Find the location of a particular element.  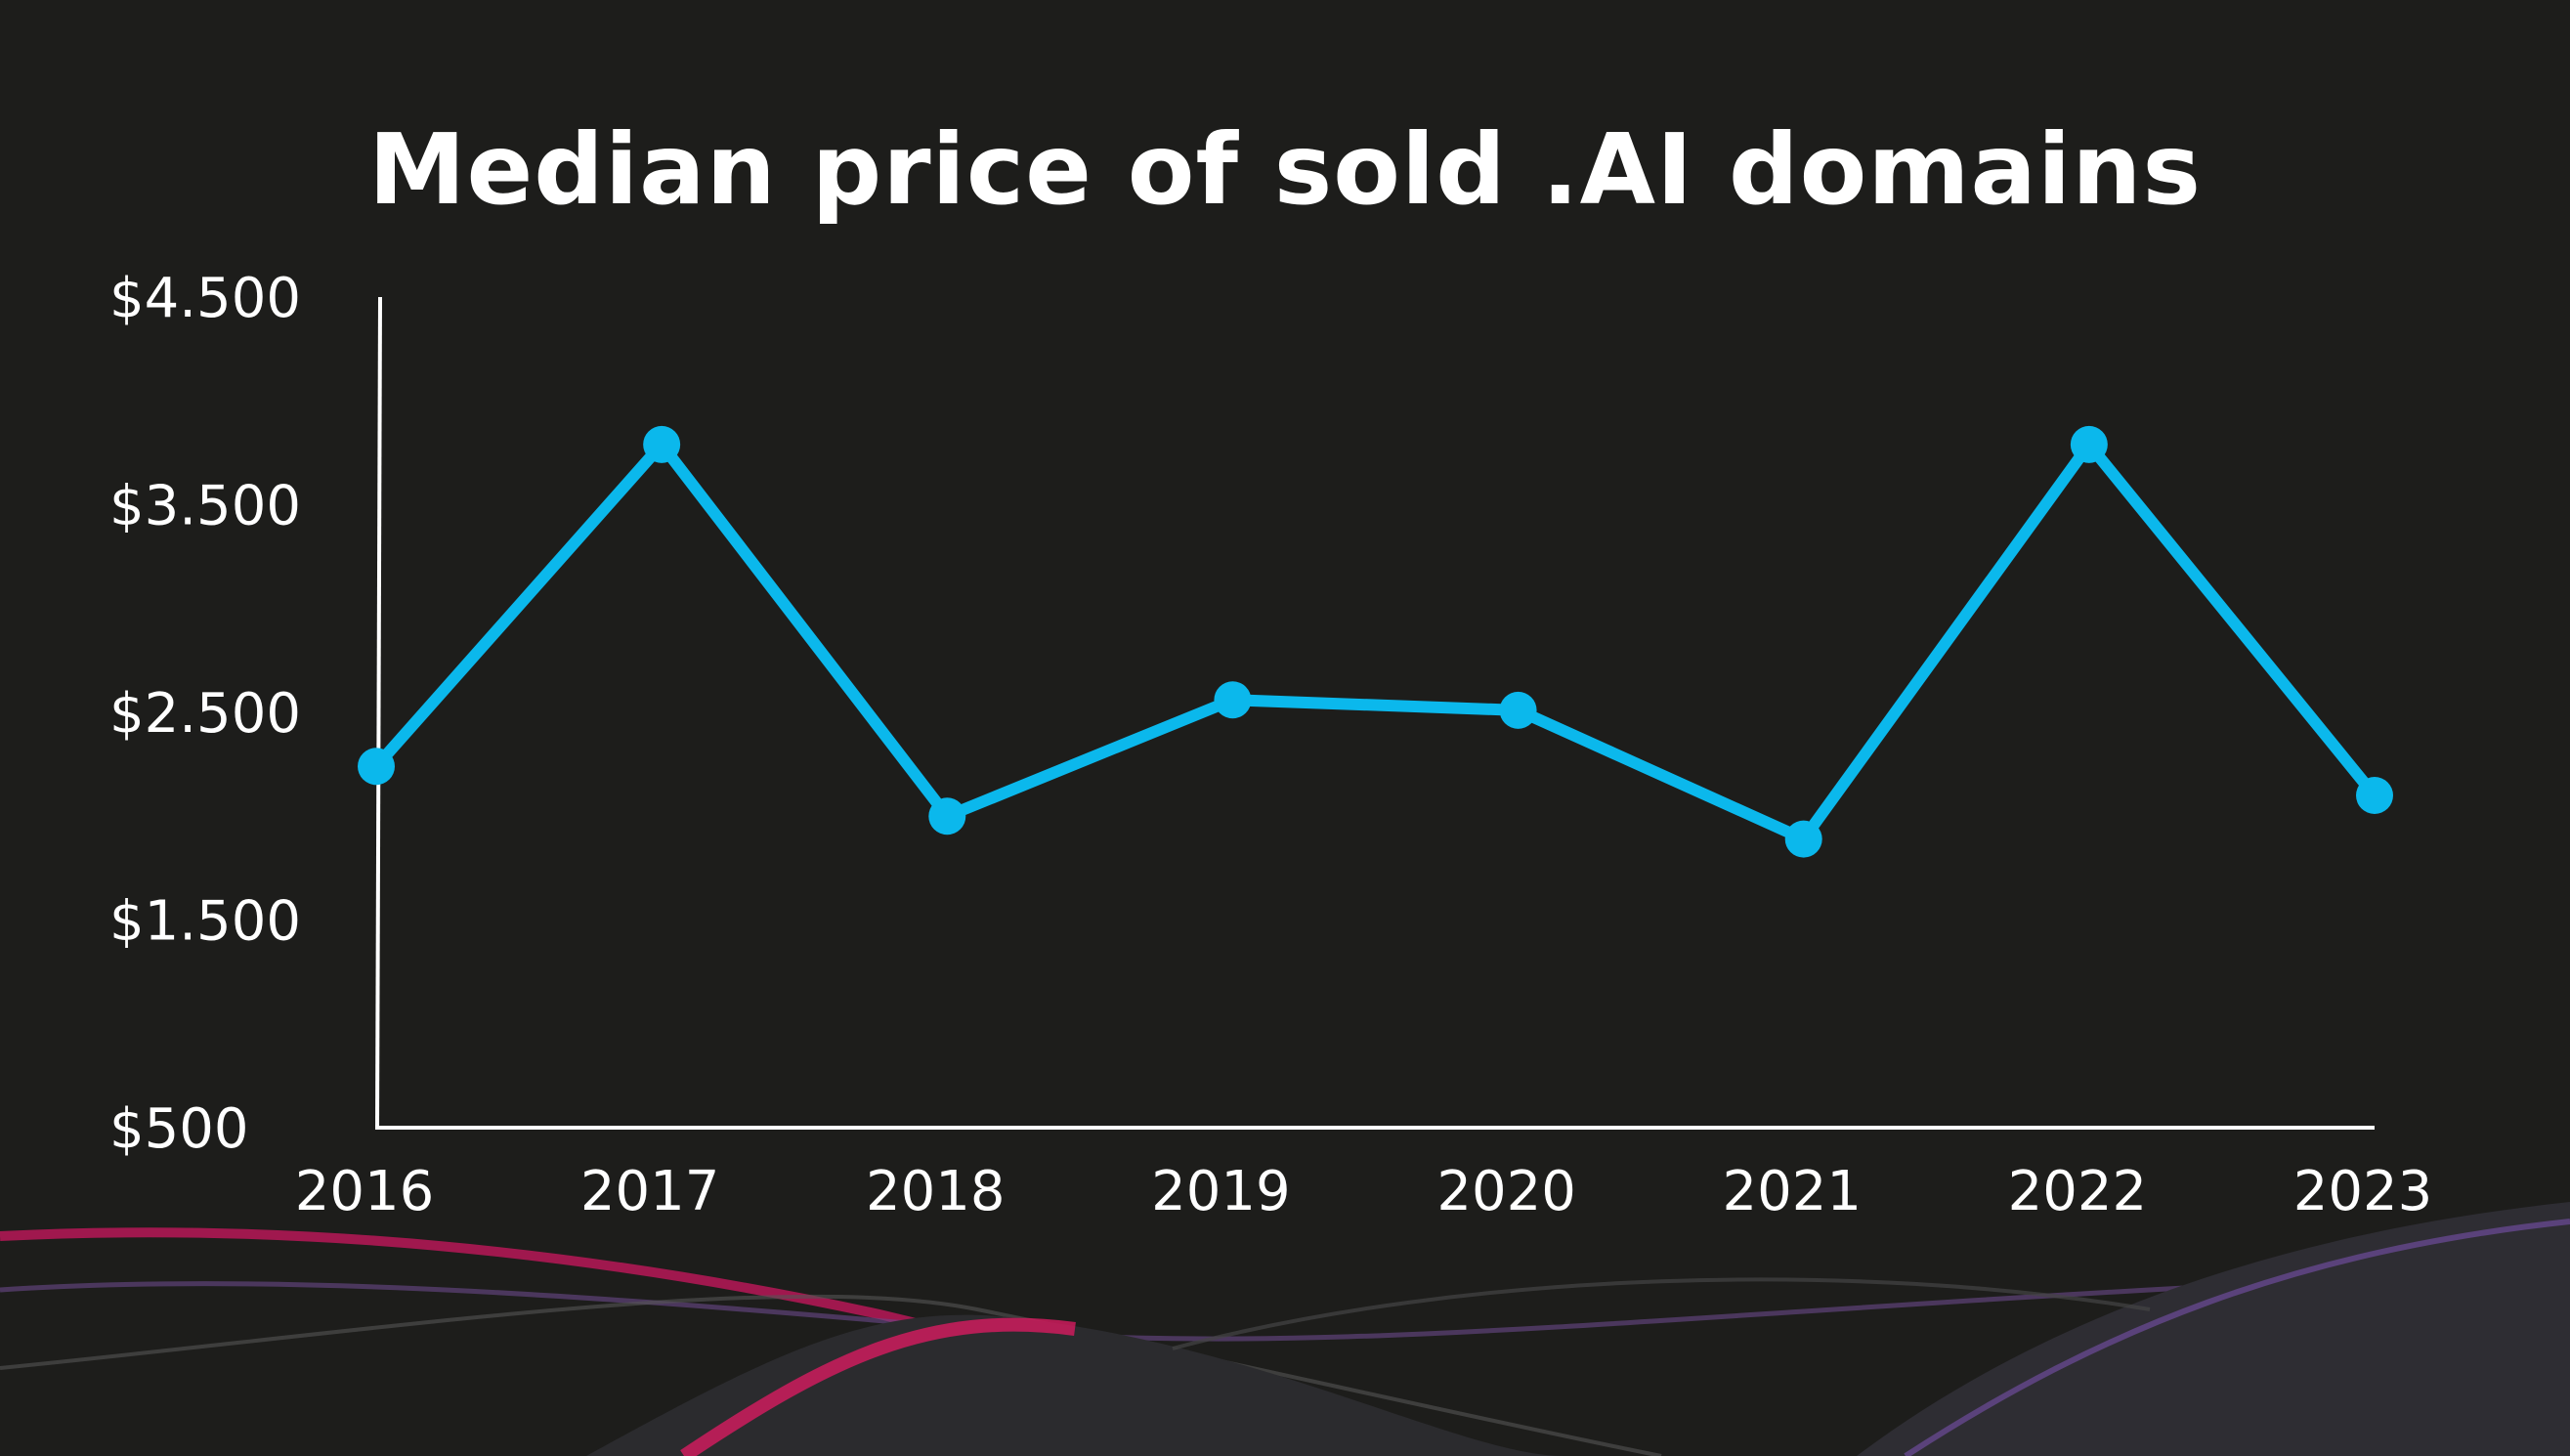

data-point-2017 is located at coordinates (662, 444).